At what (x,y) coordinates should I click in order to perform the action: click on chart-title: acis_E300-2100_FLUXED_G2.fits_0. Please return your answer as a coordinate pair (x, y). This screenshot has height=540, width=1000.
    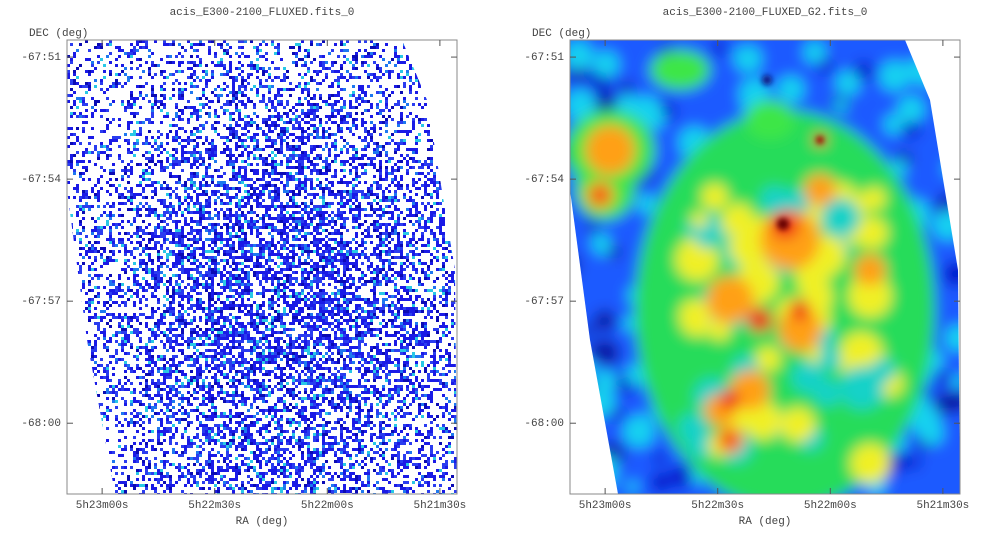
    Looking at the image, I should click on (765, 13).